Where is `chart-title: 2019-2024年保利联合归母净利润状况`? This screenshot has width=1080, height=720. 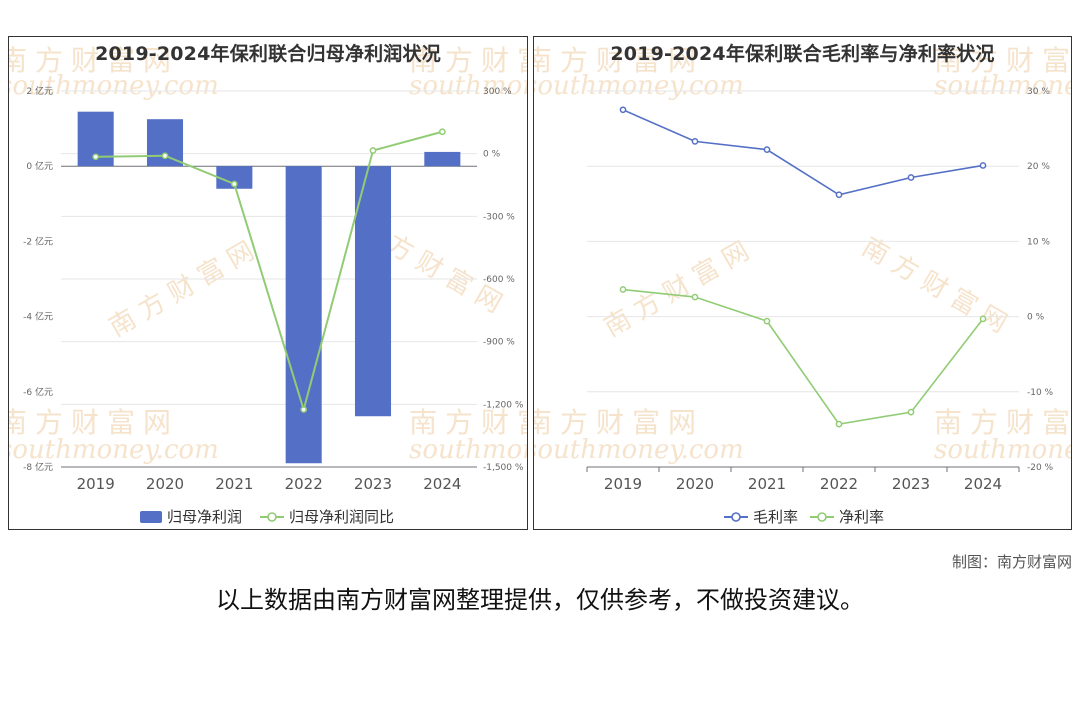
chart-title: 2019-2024年保利联合归母净利润状况 is located at coordinates (268, 54).